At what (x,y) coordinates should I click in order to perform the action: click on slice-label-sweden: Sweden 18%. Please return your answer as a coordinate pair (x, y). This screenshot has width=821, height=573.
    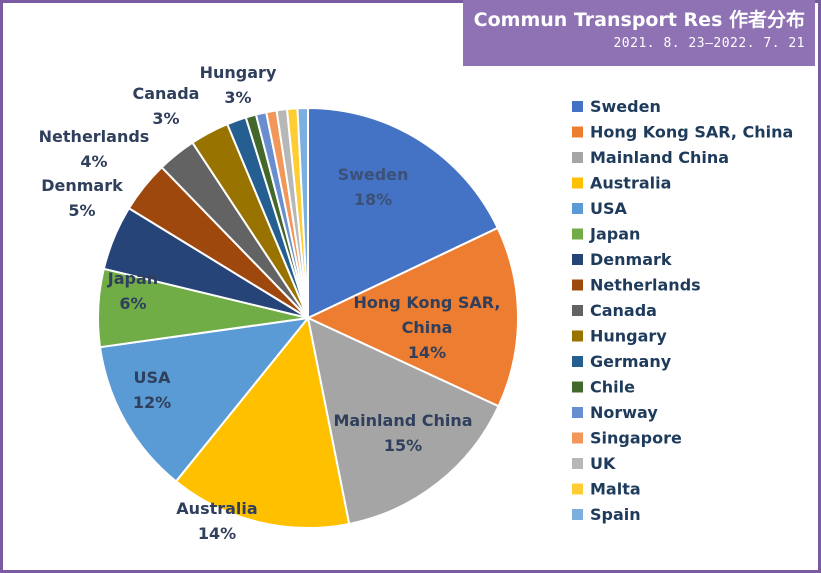
    Looking at the image, I should click on (373, 187).